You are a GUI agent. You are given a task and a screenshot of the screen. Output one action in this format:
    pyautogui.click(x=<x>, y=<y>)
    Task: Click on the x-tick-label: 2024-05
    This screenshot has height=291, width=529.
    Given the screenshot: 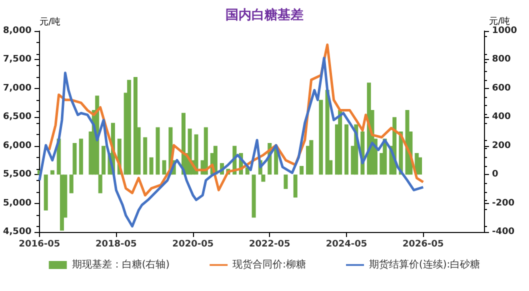 What is the action you would take?
    pyautogui.click(x=347, y=245)
    